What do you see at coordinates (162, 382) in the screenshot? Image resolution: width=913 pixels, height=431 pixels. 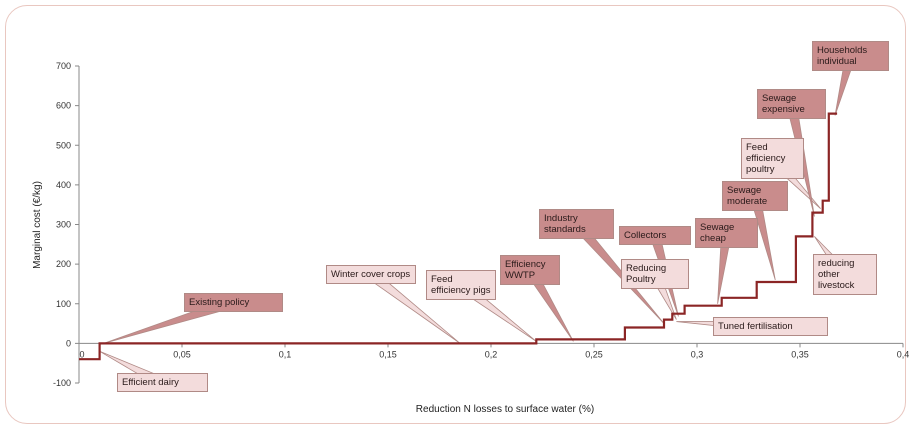 I see `callout-efficient-dairy: Efficient dairy` at bounding box center [162, 382].